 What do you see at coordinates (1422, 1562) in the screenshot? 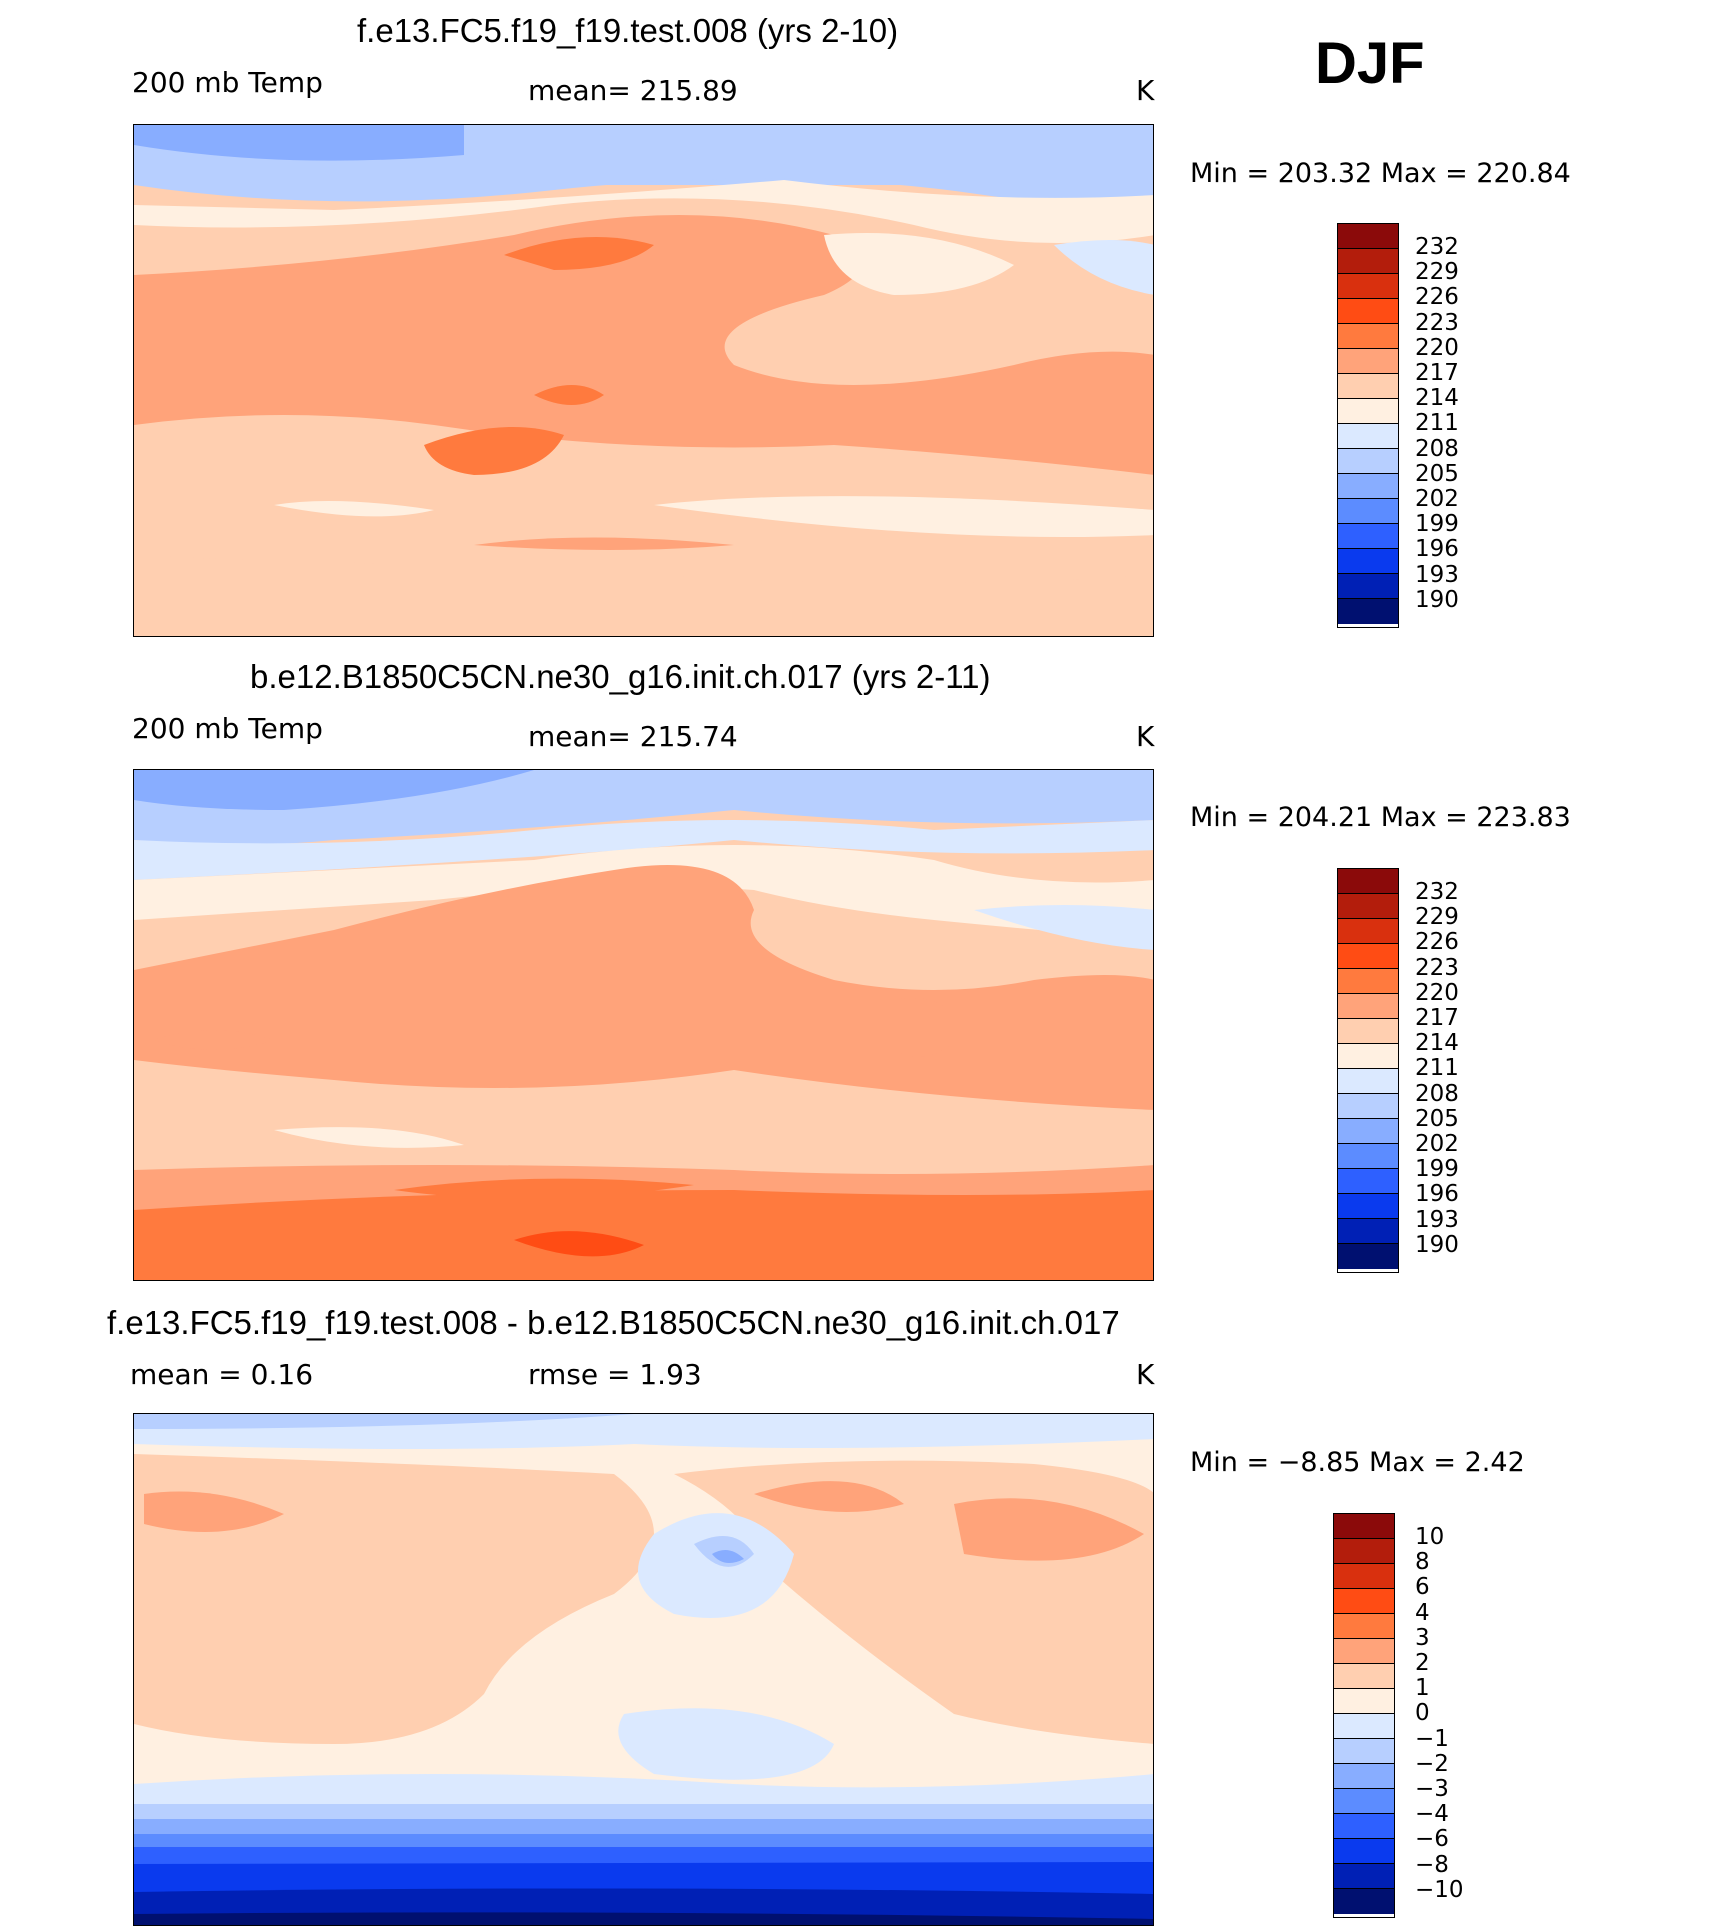
I see `colorbar-tick-label: 8` at bounding box center [1422, 1562].